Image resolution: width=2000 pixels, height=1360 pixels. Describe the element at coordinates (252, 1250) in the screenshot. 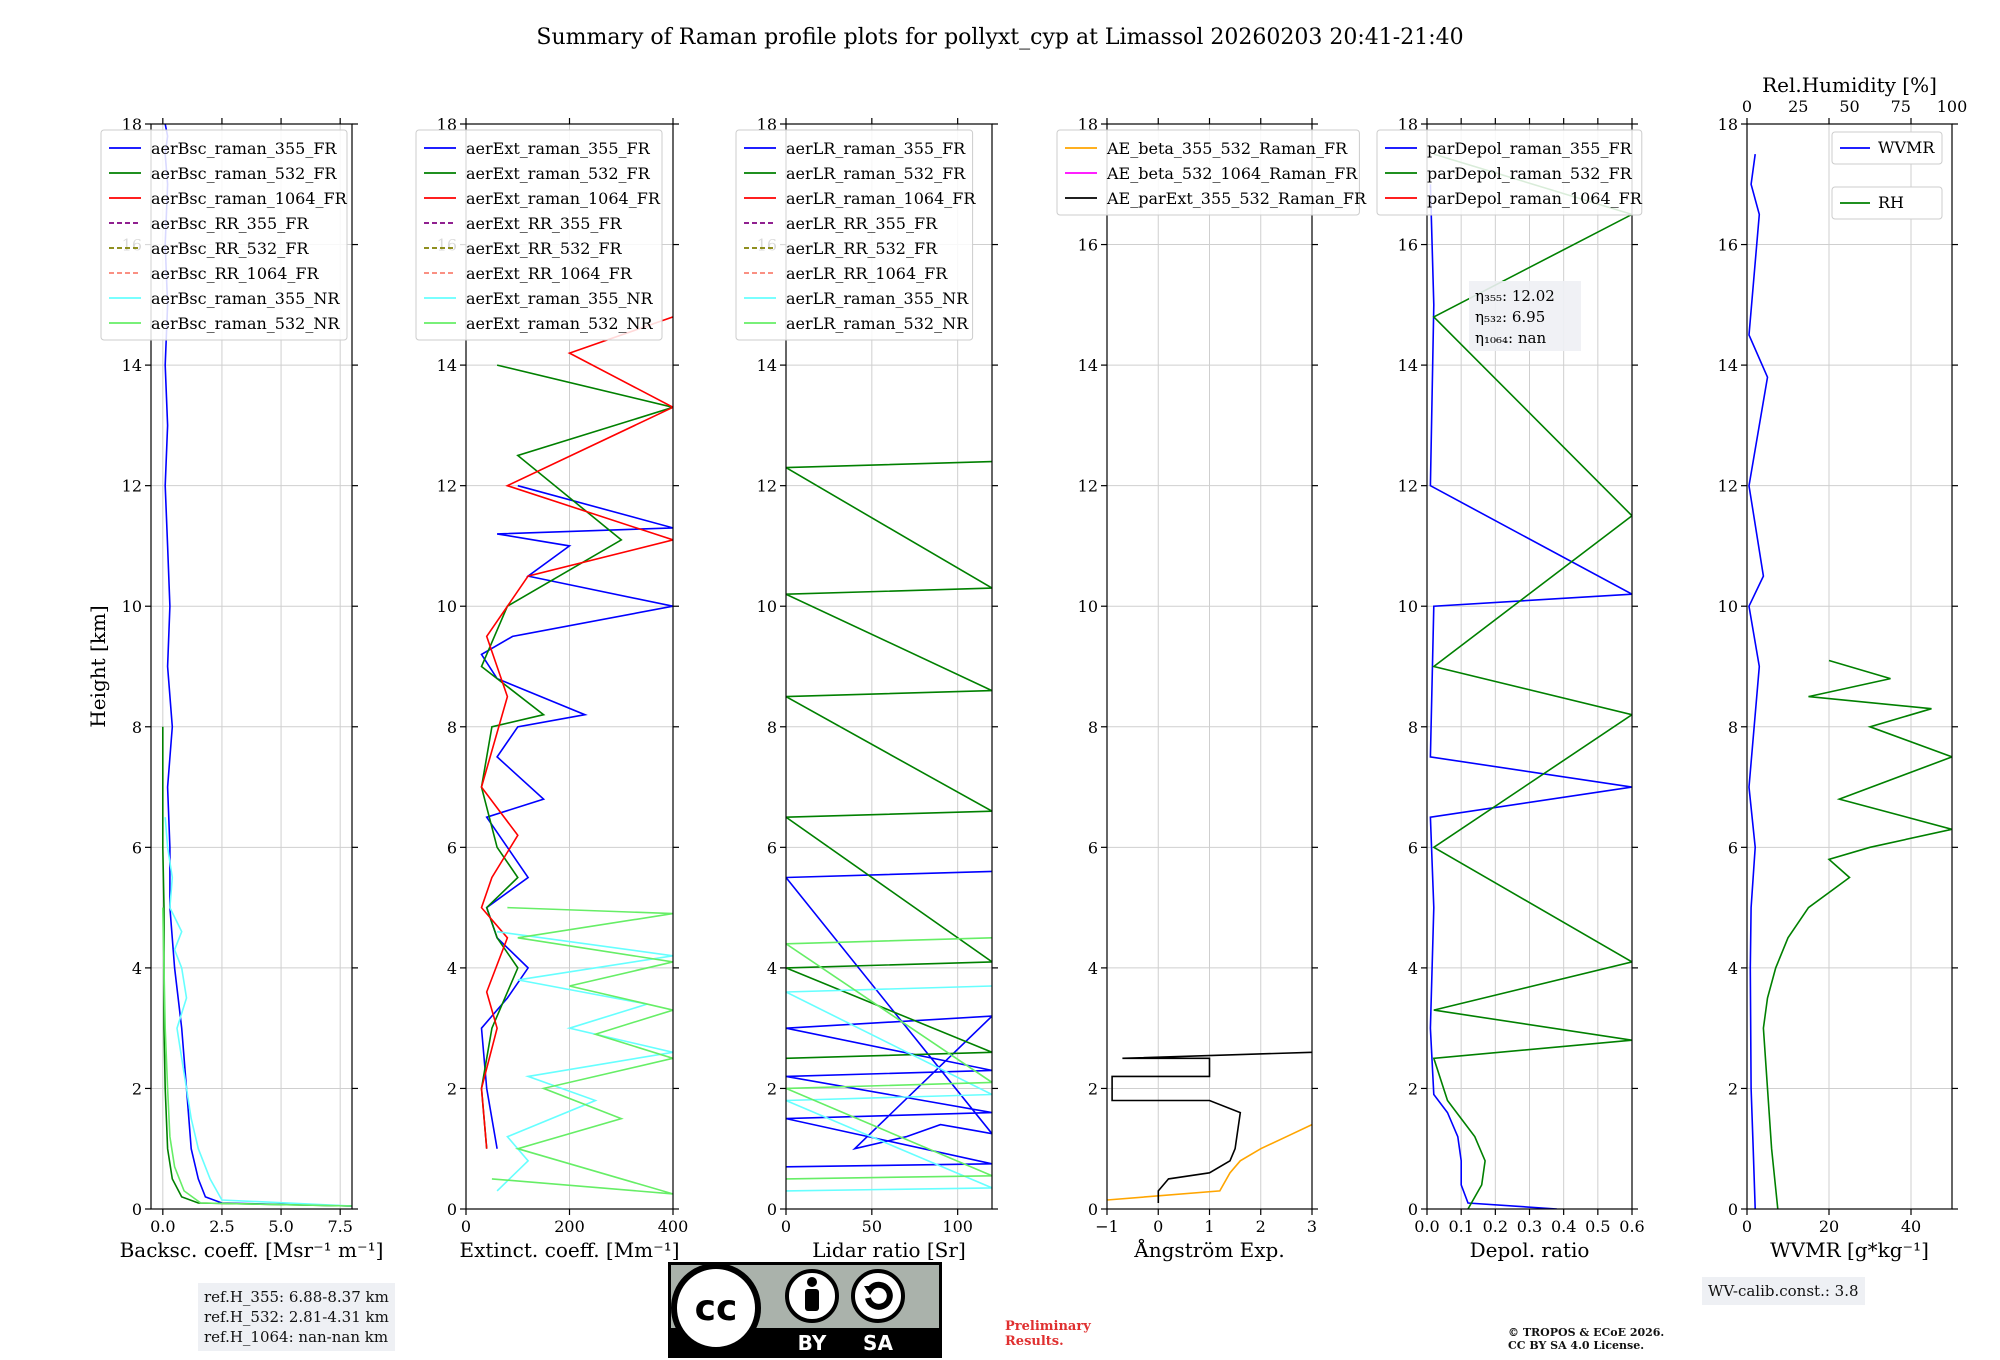

I see `x-axis-label: Backsc. coeff. [Msr⁻¹ m⁻¹]` at that location.